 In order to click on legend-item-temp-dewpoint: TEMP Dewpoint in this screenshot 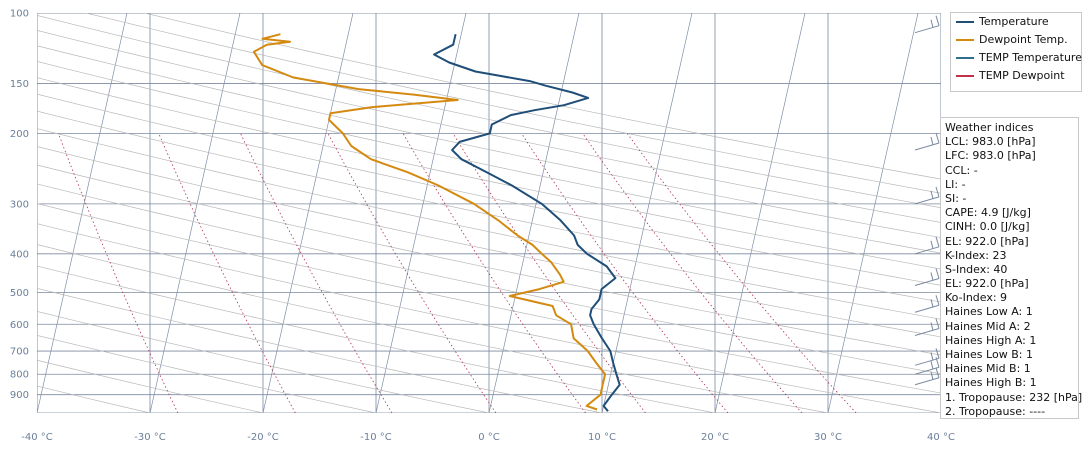, I will do `click(1016, 76)`.